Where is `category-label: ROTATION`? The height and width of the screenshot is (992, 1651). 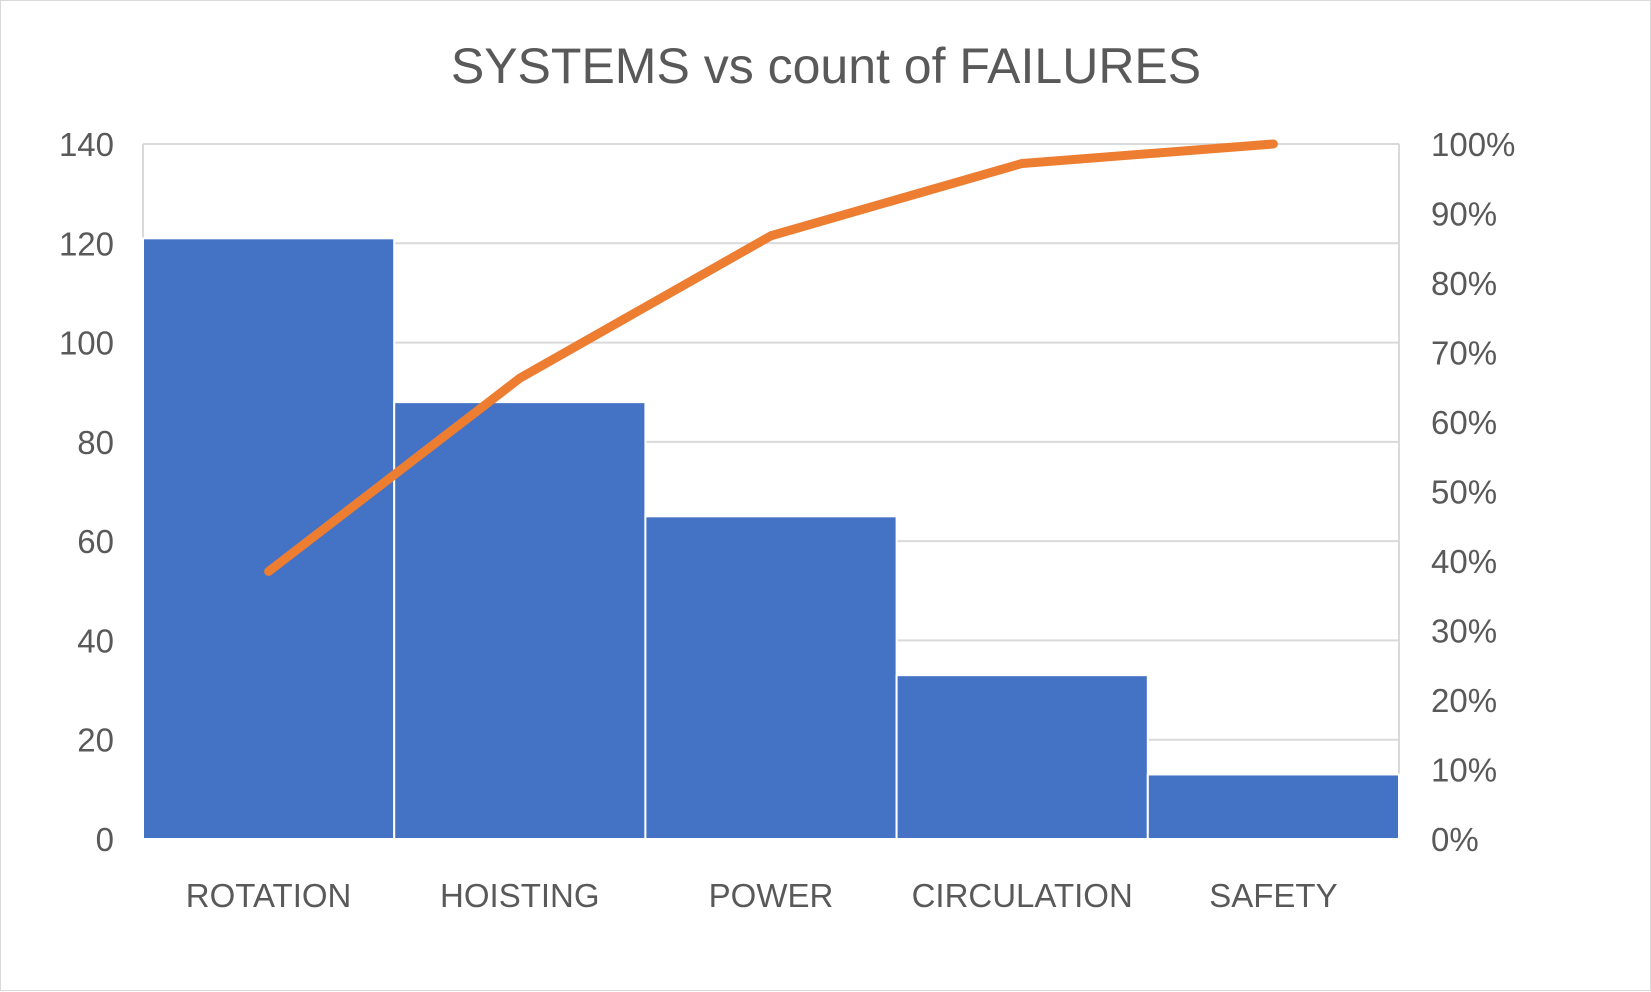
category-label: ROTATION is located at coordinates (269, 895).